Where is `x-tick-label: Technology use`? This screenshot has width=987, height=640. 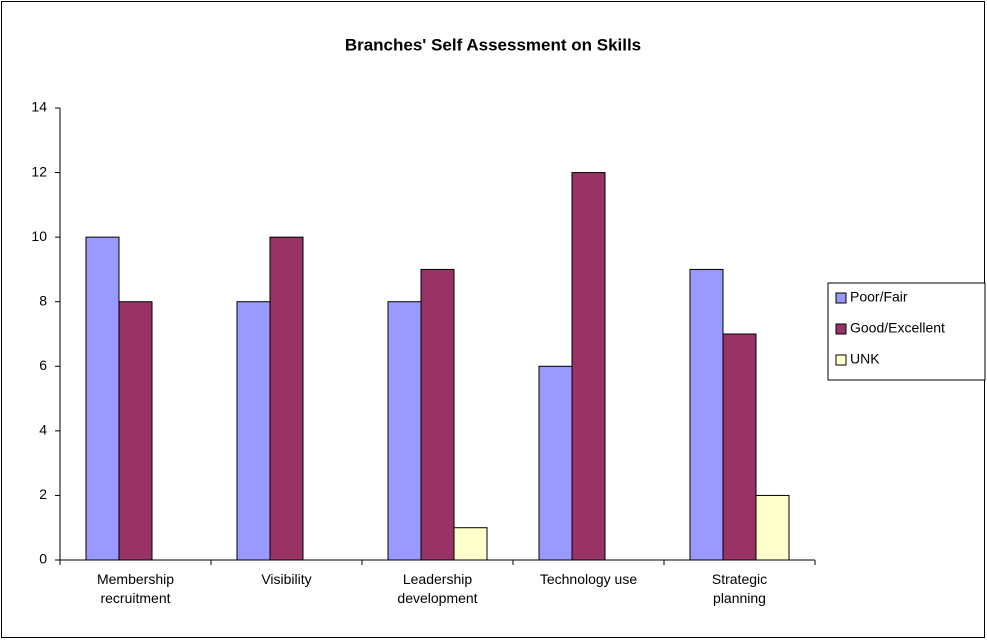 x-tick-label: Technology use is located at coordinates (588, 579).